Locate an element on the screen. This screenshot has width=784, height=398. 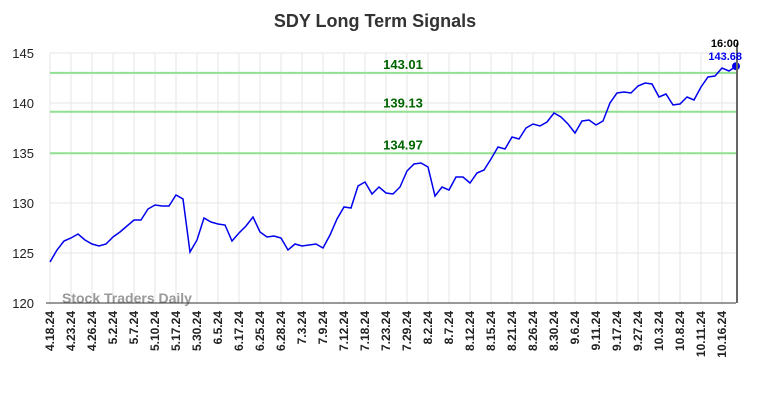
watermark: Stock Traders Daily is located at coordinates (127, 298).